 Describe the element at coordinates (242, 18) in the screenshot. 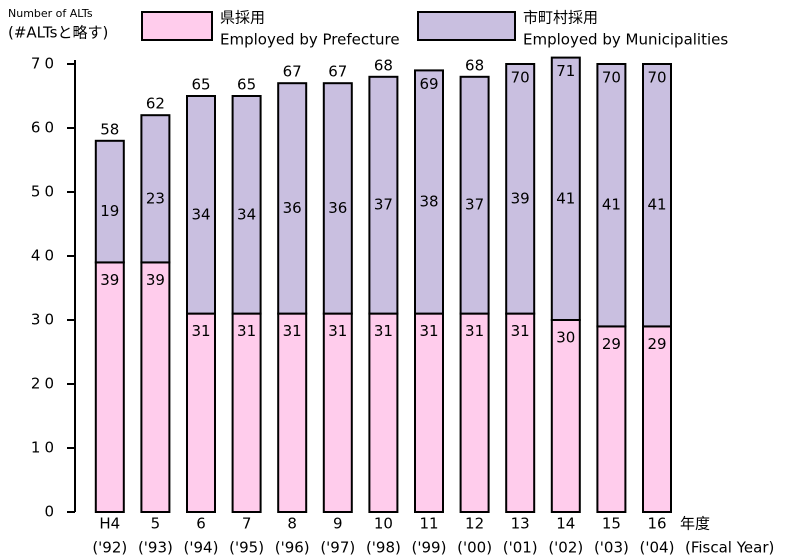

I see `legend-label: 県採用` at that location.